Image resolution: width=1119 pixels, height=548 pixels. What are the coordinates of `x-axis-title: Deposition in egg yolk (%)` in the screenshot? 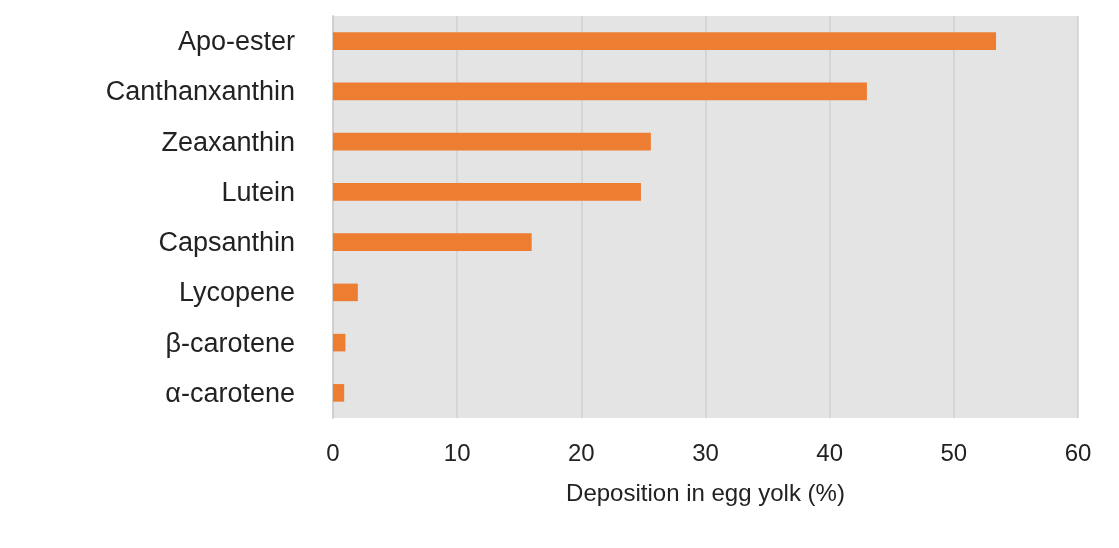 It's located at (705, 492).